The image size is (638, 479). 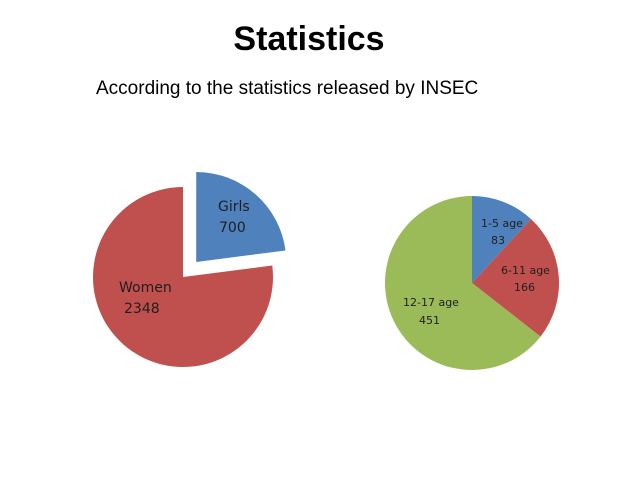 What do you see at coordinates (462, 282) in the screenshot?
I see `pie-slice-12-17-age` at bounding box center [462, 282].